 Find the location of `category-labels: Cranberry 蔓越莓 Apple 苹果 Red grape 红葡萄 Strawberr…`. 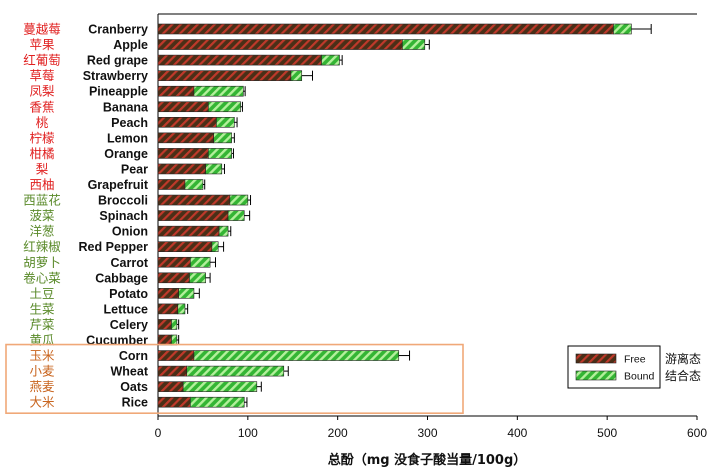

category-labels: Cranberry 蔓越莓 Apple 苹果 Red grape 红葡萄 Strawberr… is located at coordinates (86, 216).